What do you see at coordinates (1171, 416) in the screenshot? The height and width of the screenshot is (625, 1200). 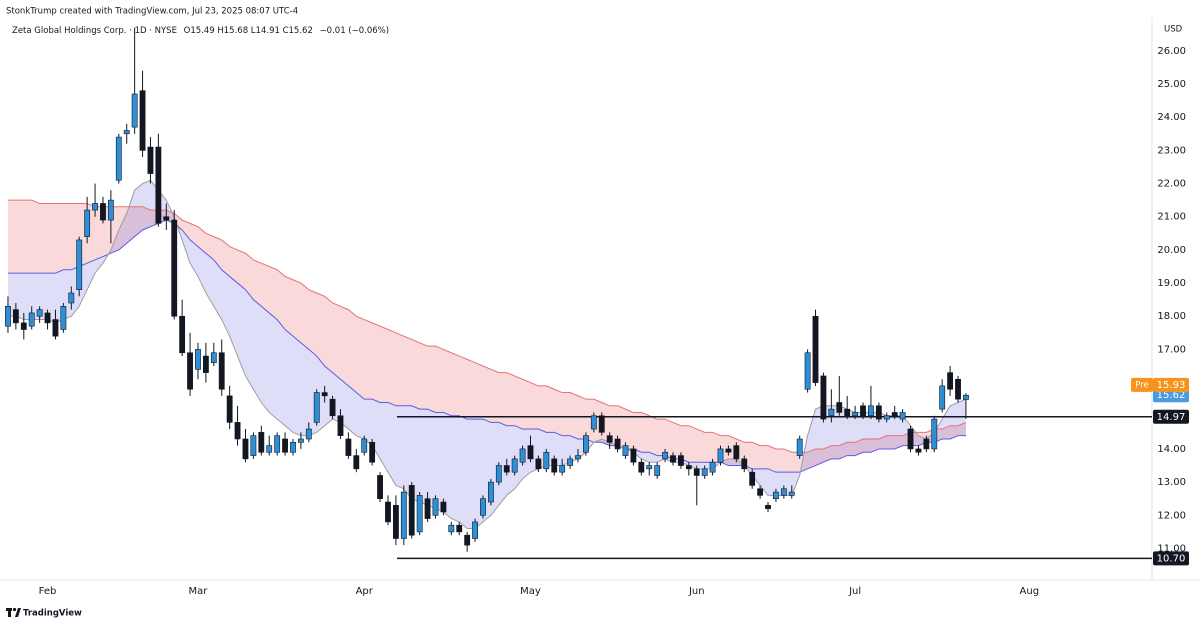 I see `level-tag-bg` at bounding box center [1171, 416].